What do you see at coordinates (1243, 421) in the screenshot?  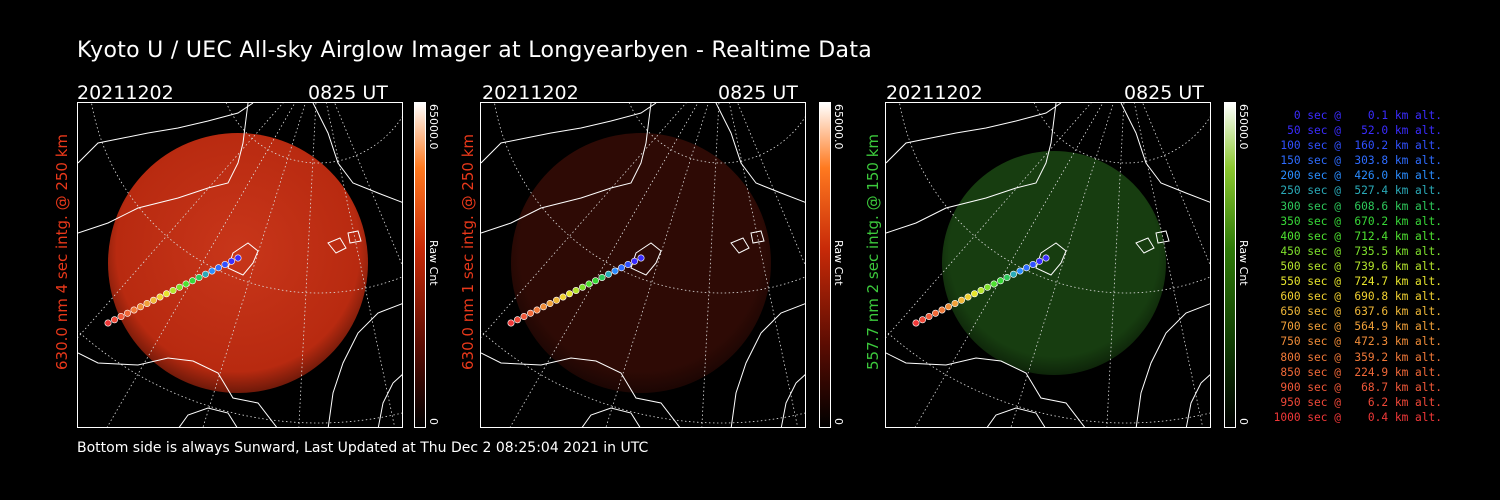 I see `panel-3-colorbar-min: 0` at bounding box center [1243, 421].